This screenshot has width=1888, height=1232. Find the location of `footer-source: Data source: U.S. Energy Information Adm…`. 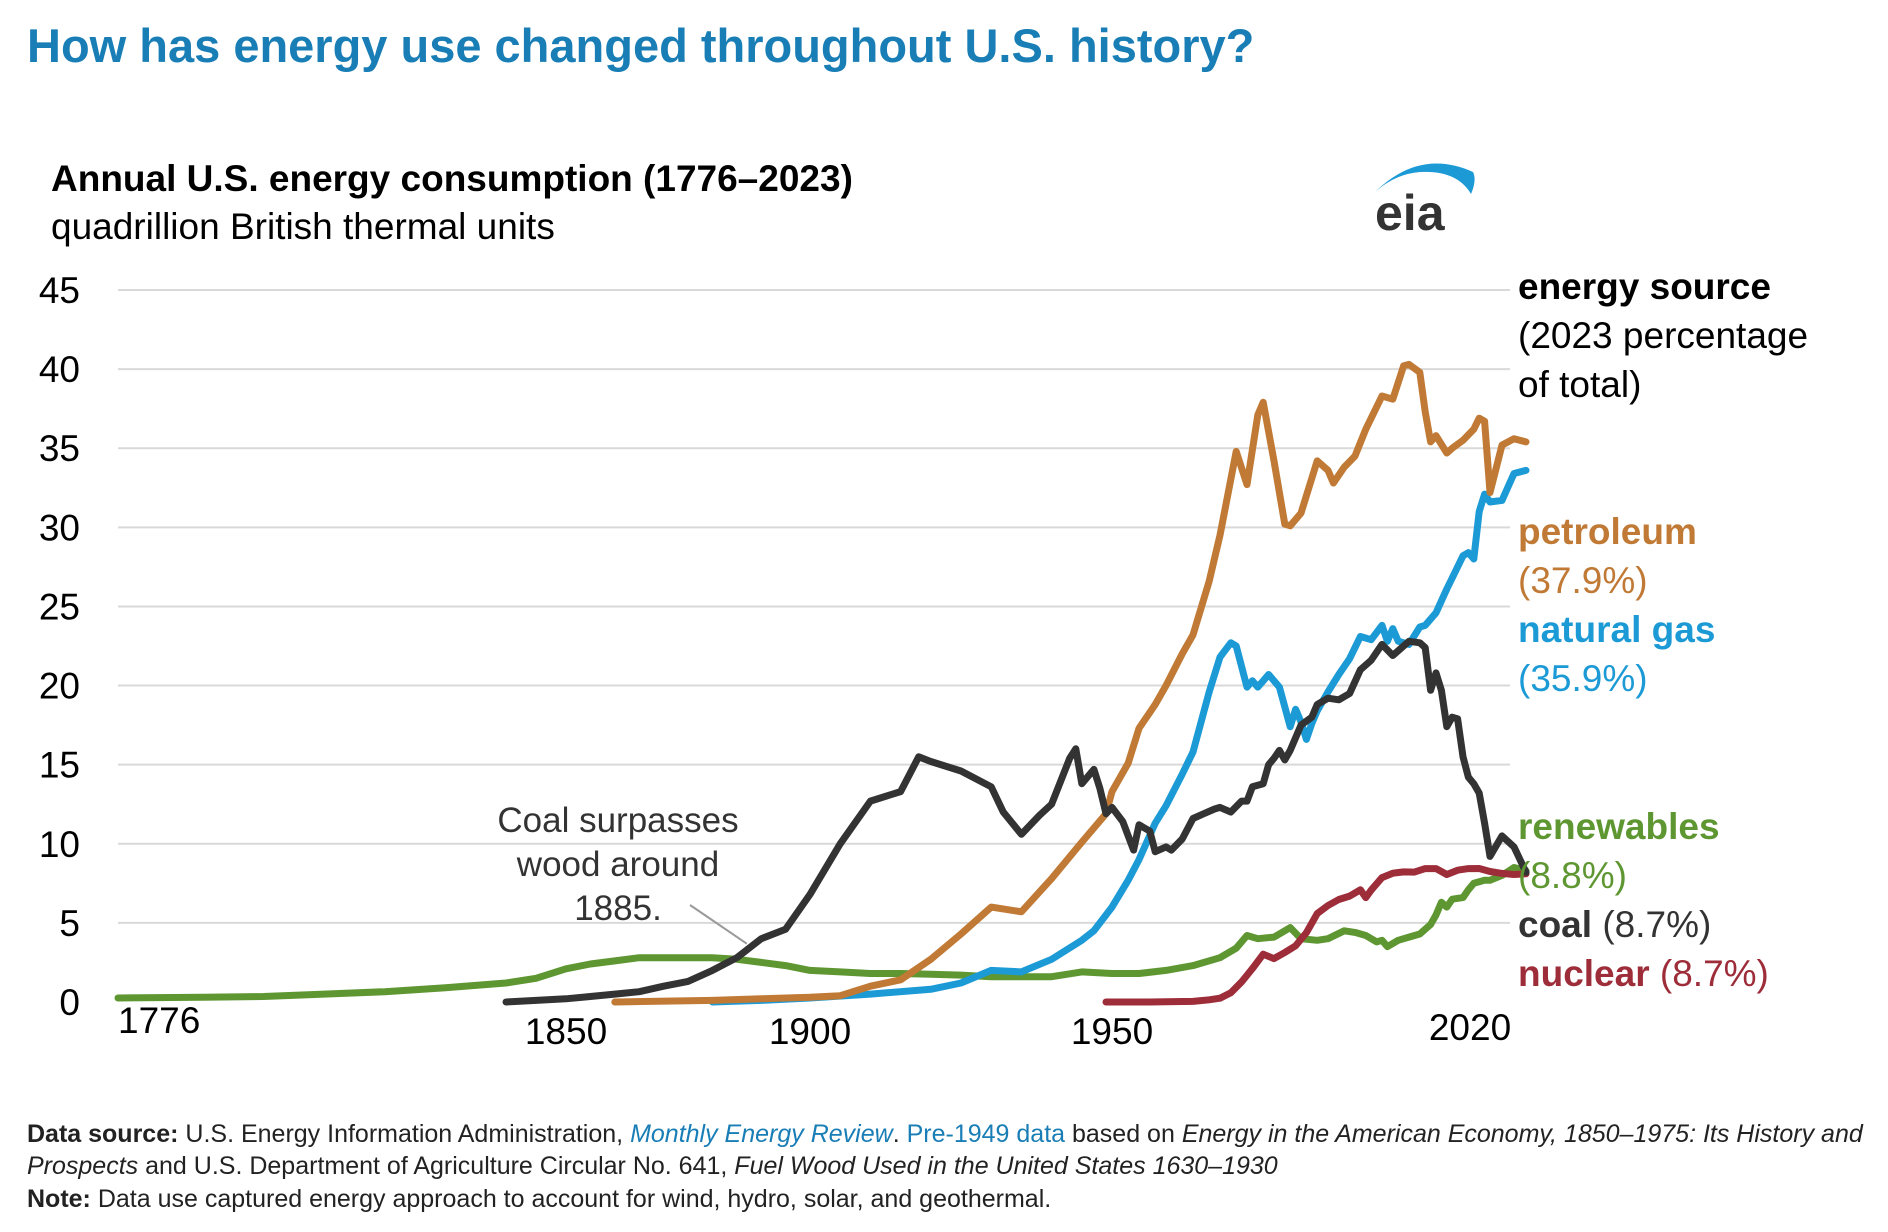

footer-source: Data source: U.S. Energy Information Adm… is located at coordinates (947, 1150).